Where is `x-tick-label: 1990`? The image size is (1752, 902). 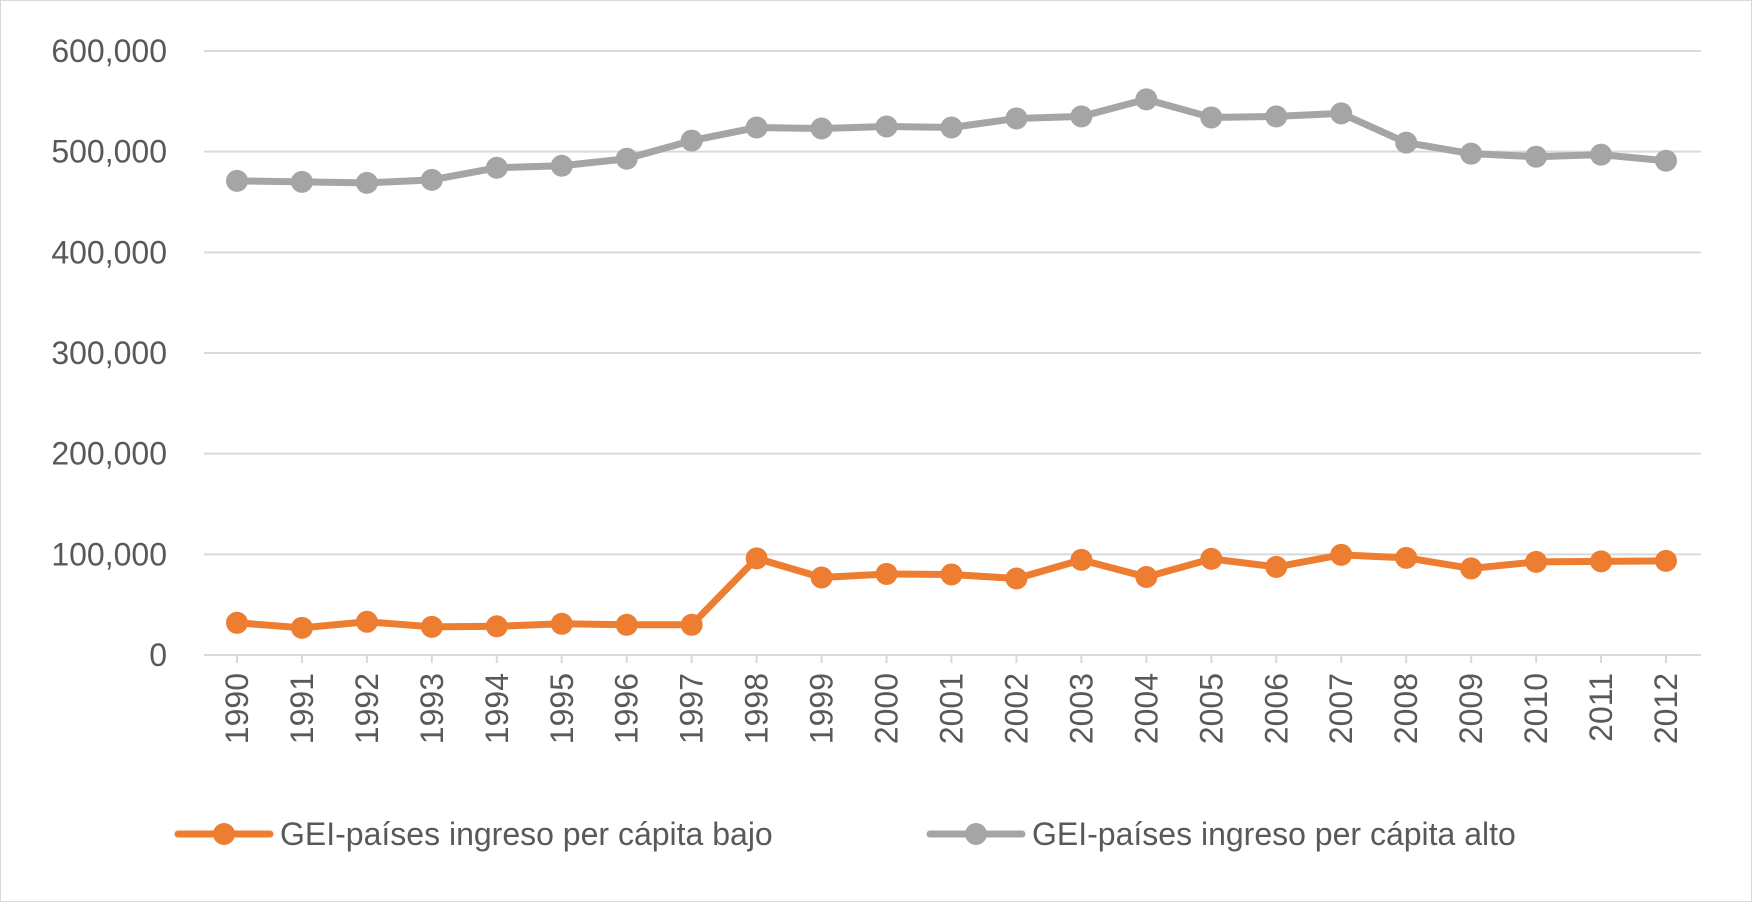 x-tick-label: 1990 is located at coordinates (237, 708).